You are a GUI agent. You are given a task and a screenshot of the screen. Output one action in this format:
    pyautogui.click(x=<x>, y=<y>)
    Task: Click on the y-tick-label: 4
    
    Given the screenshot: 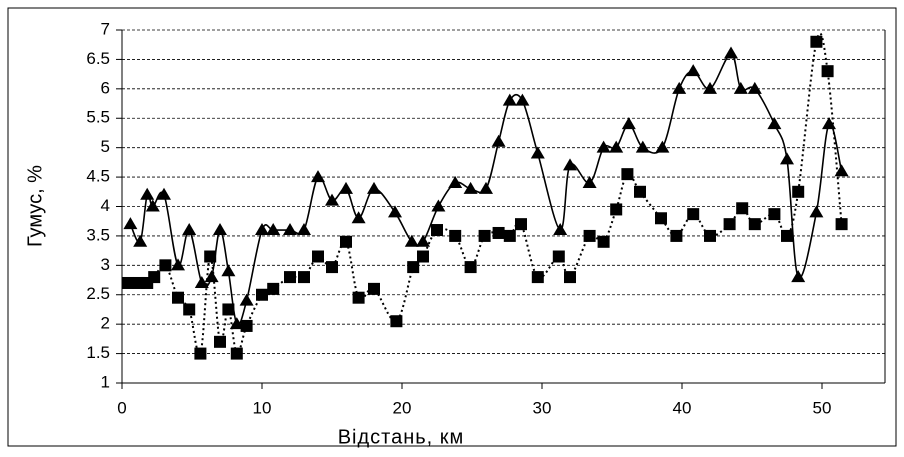 What is the action you would take?
    pyautogui.click(x=105, y=205)
    